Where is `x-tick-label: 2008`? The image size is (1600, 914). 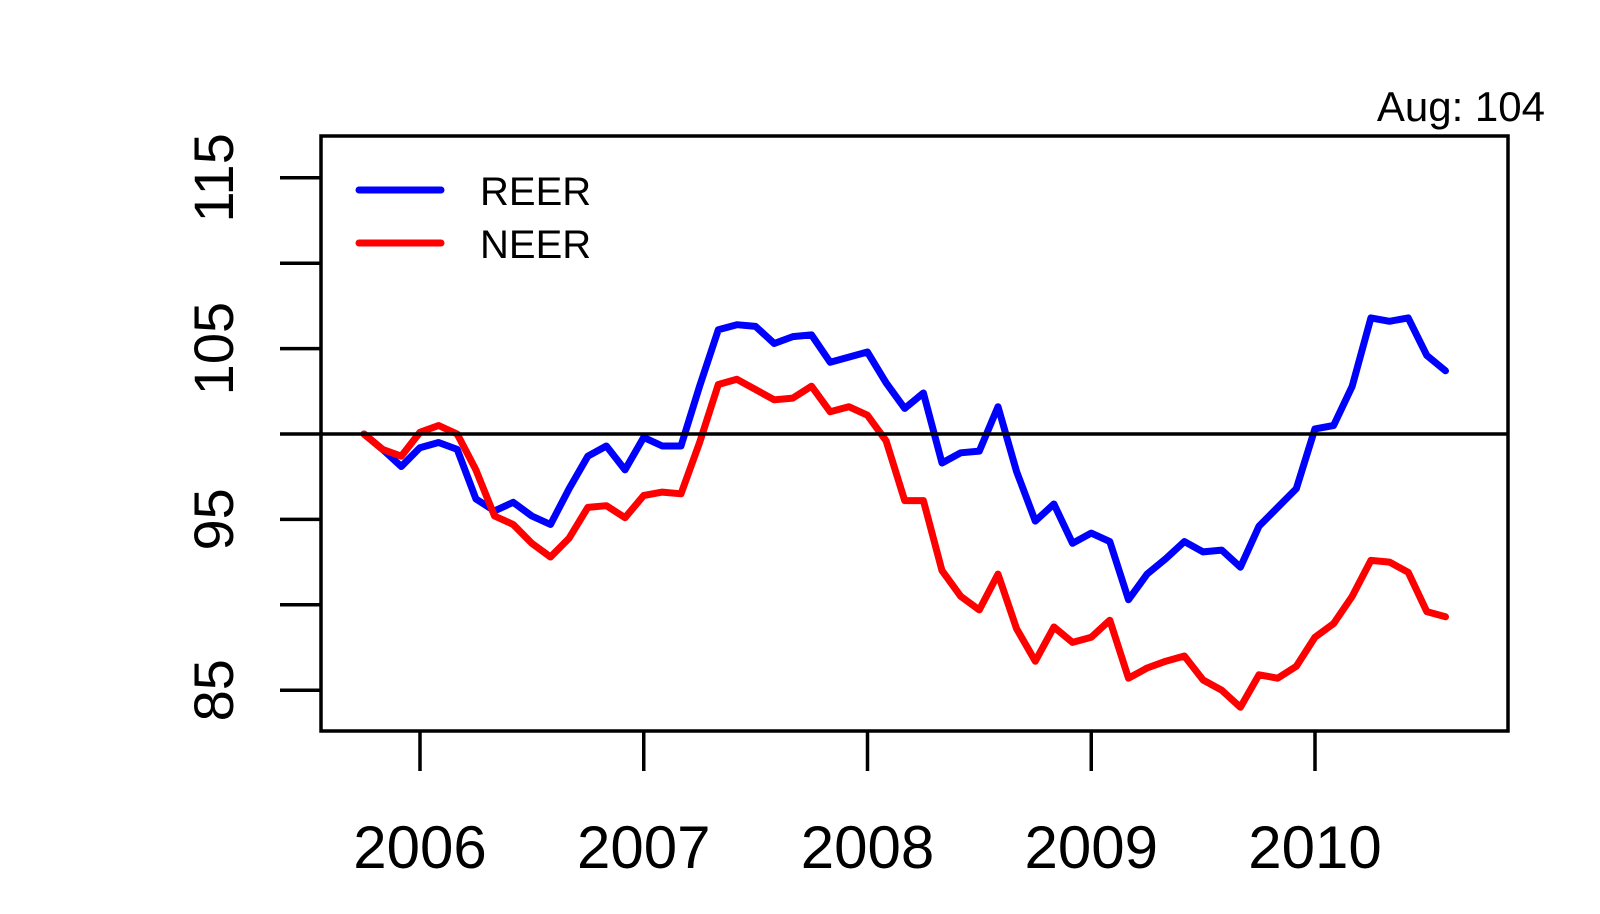
x-tick-label: 2008 is located at coordinates (867, 847).